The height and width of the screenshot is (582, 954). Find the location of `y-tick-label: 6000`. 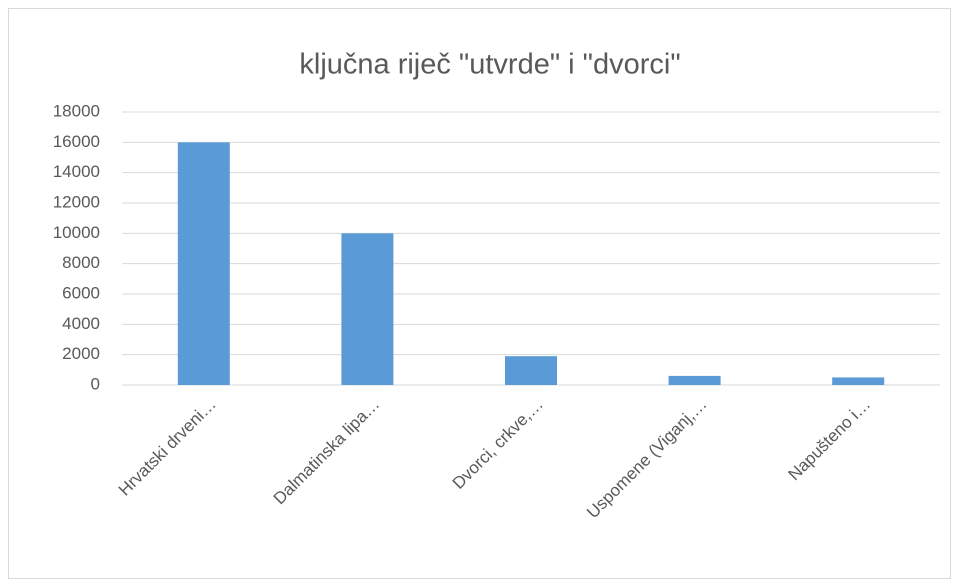

y-tick-label: 6000 is located at coordinates (81, 292).